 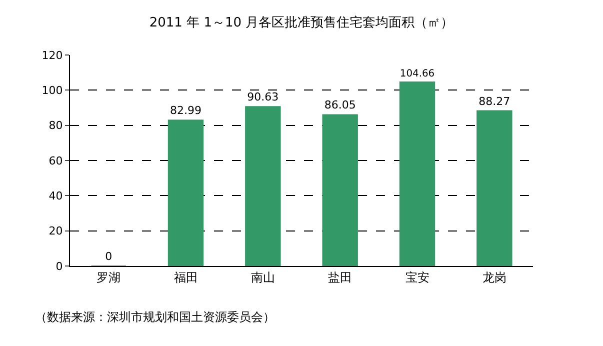 What do you see at coordinates (55, 161) in the screenshot?
I see `y-tick-label: 60` at bounding box center [55, 161].